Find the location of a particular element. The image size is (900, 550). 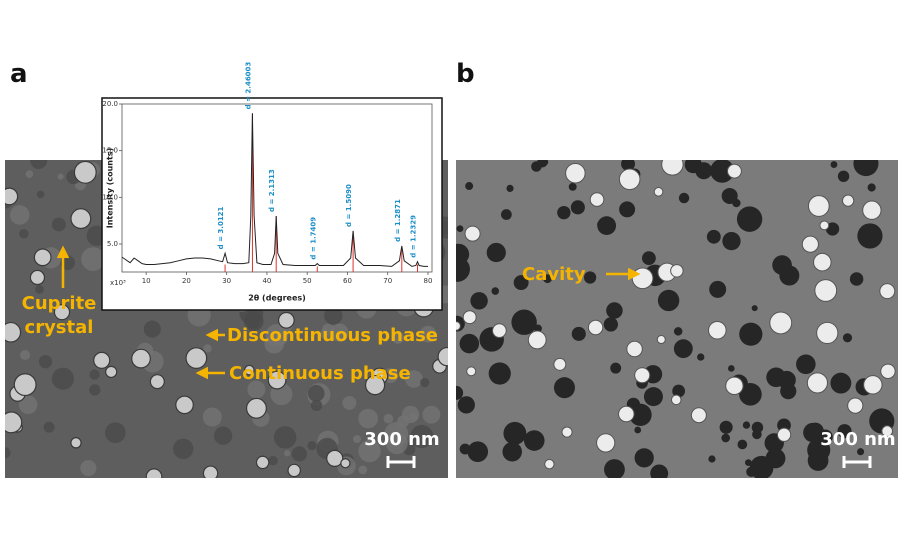

peak-label: d = 1.5090 is located at coordinates (349, 205).